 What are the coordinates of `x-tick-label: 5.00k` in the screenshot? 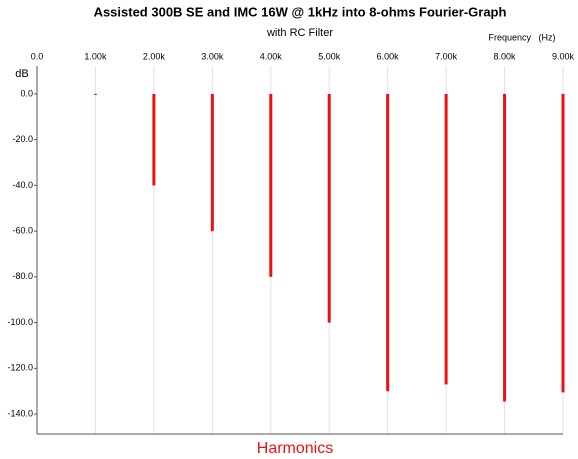 It's located at (329, 56).